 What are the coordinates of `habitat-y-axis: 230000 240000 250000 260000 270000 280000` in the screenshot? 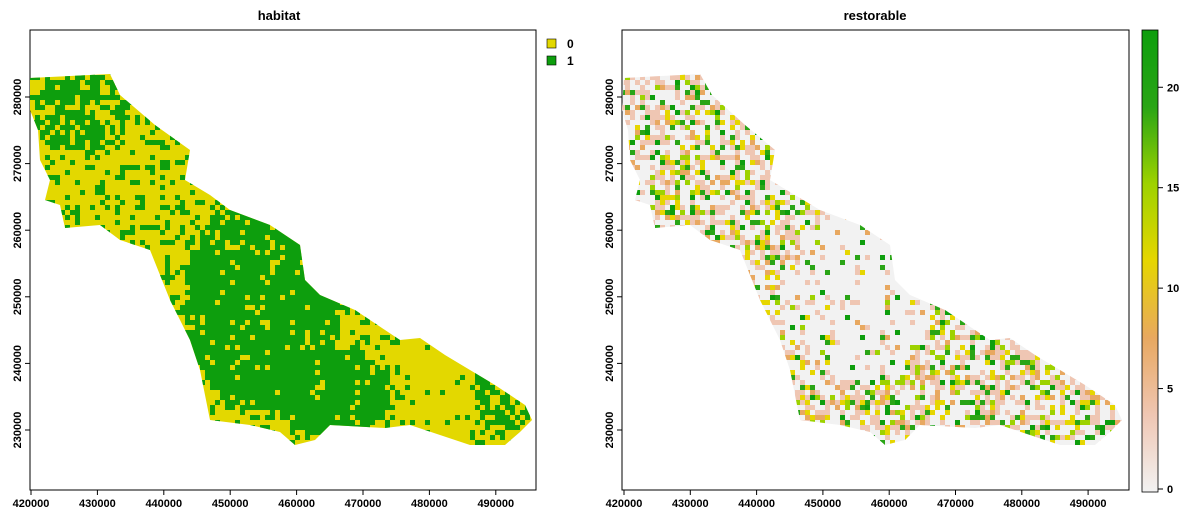 It's located at (21, 264).